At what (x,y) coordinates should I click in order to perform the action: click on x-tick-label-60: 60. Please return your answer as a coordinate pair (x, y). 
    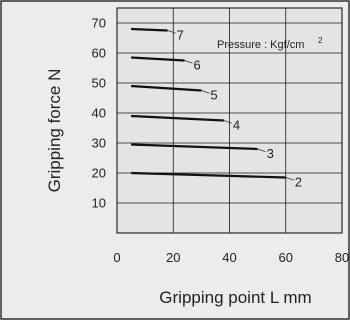
    Looking at the image, I should click on (286, 257).